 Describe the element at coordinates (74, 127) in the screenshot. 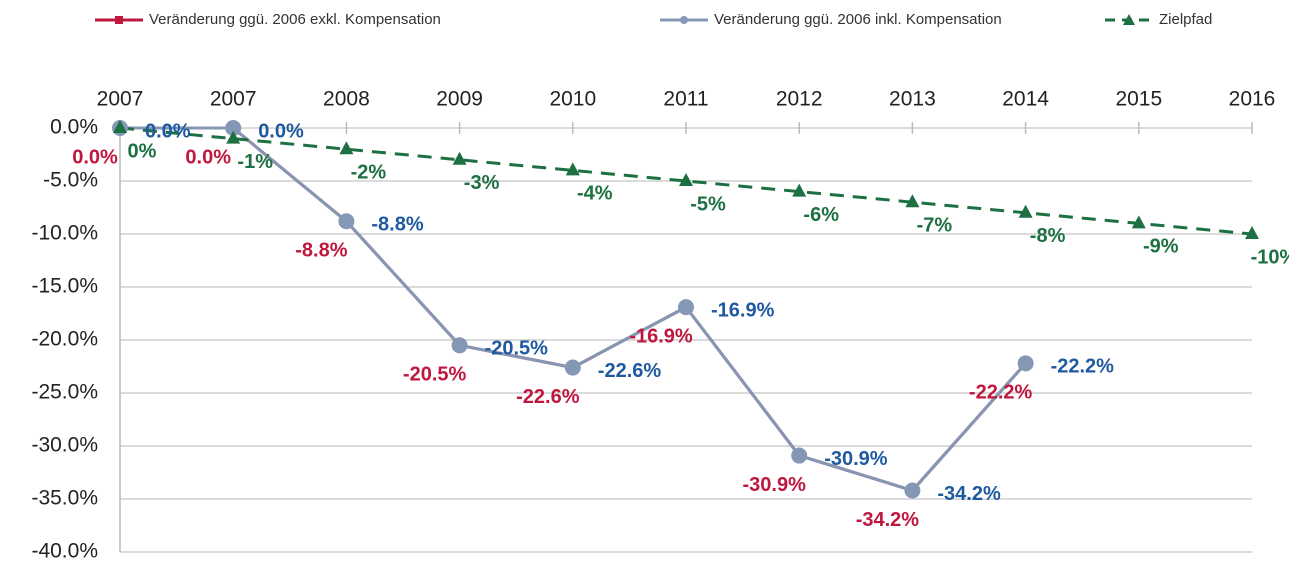

I see `y-tick-label: 0.0%` at that location.